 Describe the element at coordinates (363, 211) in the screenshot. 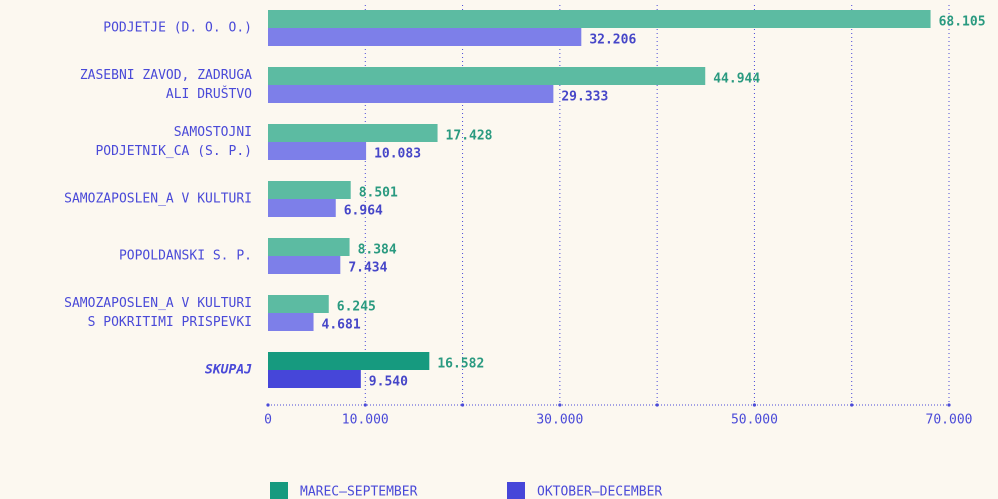

I see `value-label: 6.964` at that location.